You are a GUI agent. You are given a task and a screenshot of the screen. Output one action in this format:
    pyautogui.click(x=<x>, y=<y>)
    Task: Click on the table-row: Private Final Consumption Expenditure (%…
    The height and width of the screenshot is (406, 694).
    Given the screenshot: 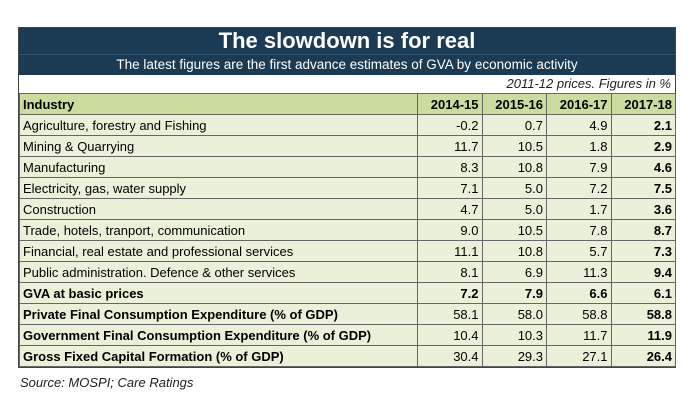 What is the action you would take?
    pyautogui.click(x=347, y=314)
    